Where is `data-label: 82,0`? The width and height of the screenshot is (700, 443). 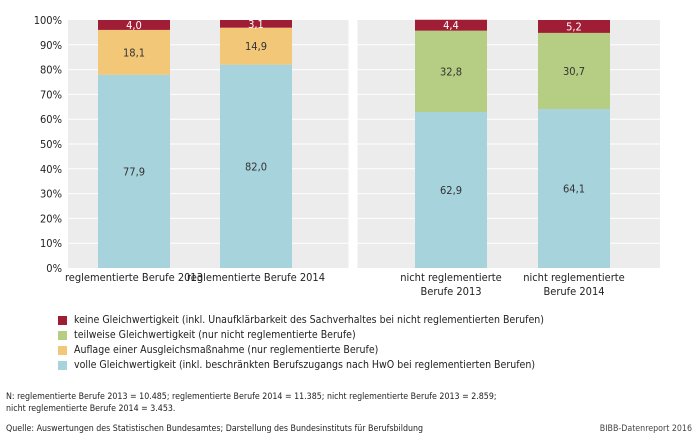
data-label: 82,0 is located at coordinates (256, 166).